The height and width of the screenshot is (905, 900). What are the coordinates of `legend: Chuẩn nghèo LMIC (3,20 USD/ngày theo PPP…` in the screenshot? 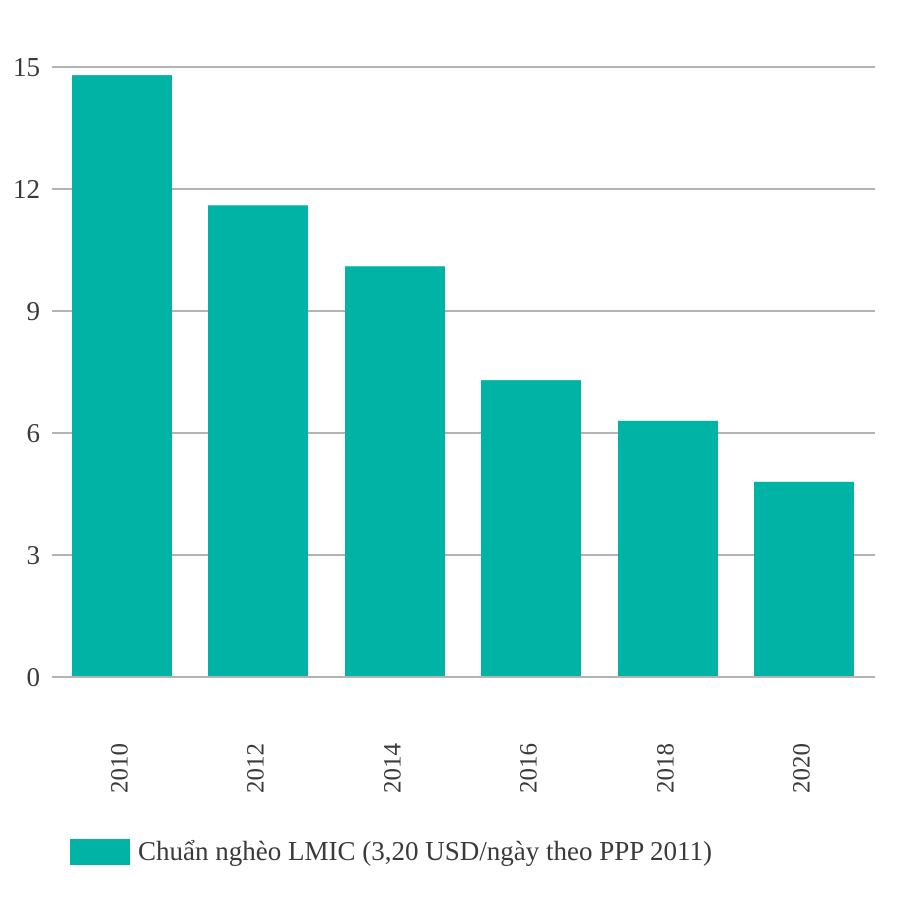 It's located at (391, 851).